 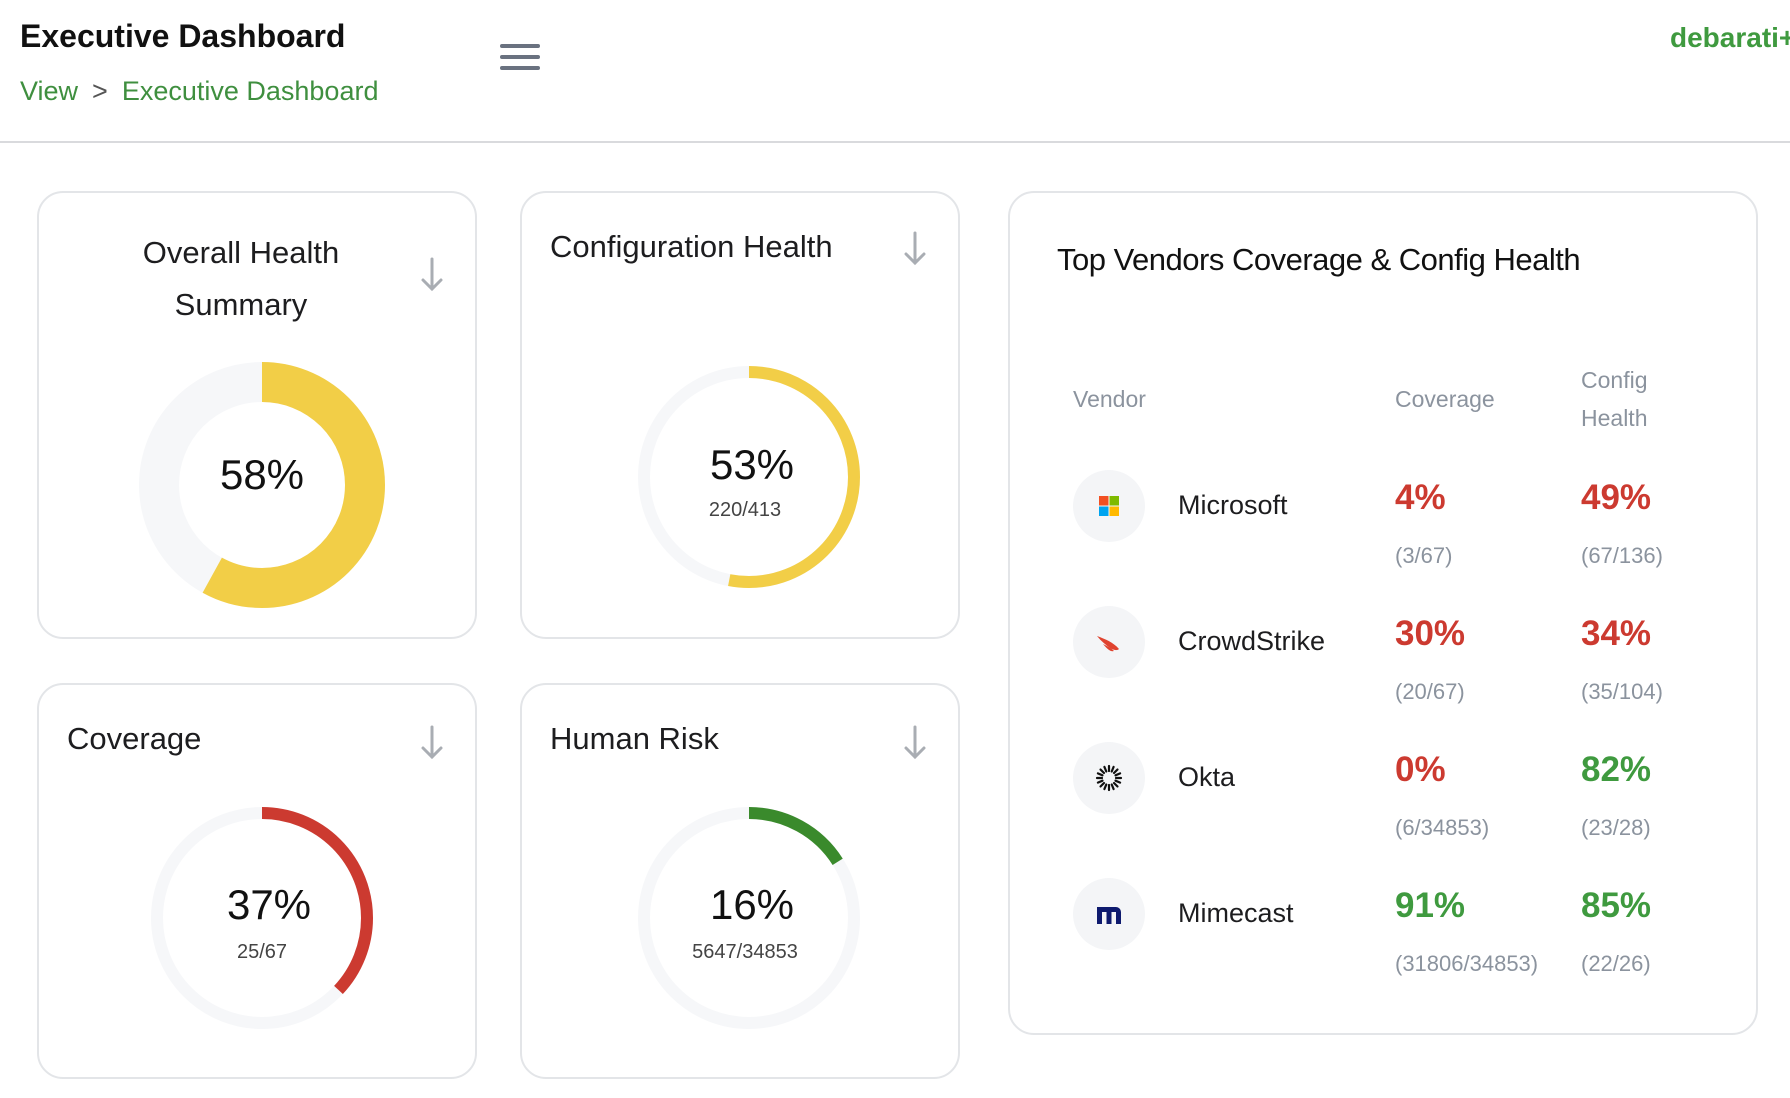 I want to click on vendor-config-fraction: (67/136), so click(x=1622, y=555).